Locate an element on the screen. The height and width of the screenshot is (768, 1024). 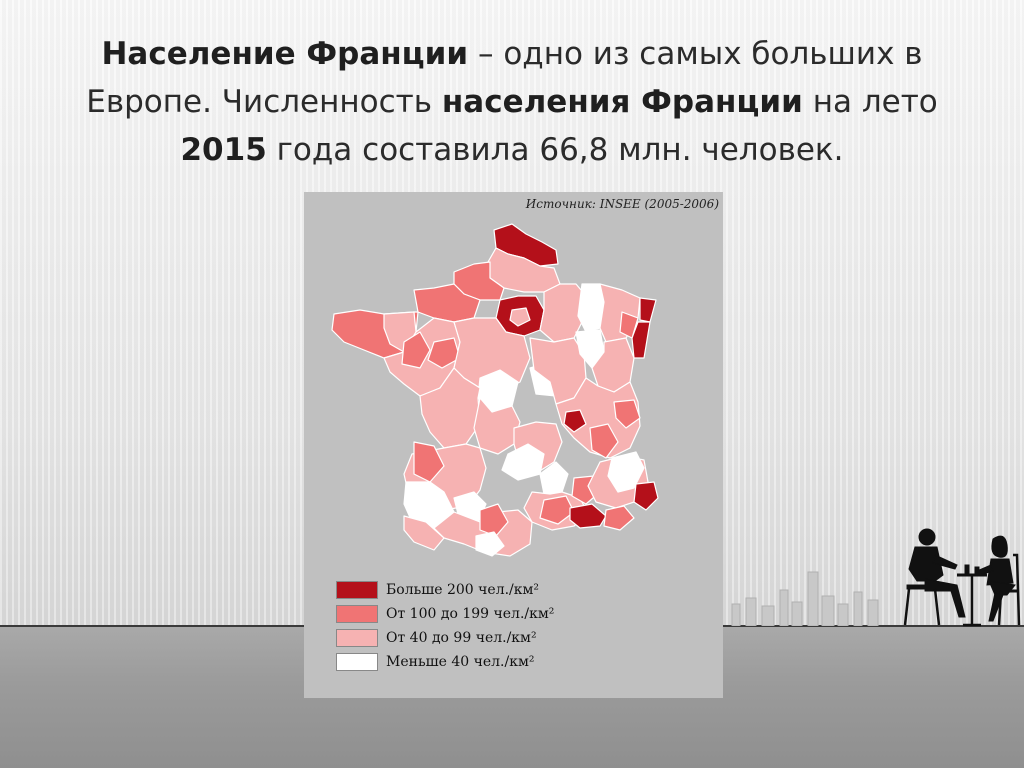
region-nice is located at coordinates (646, 496).